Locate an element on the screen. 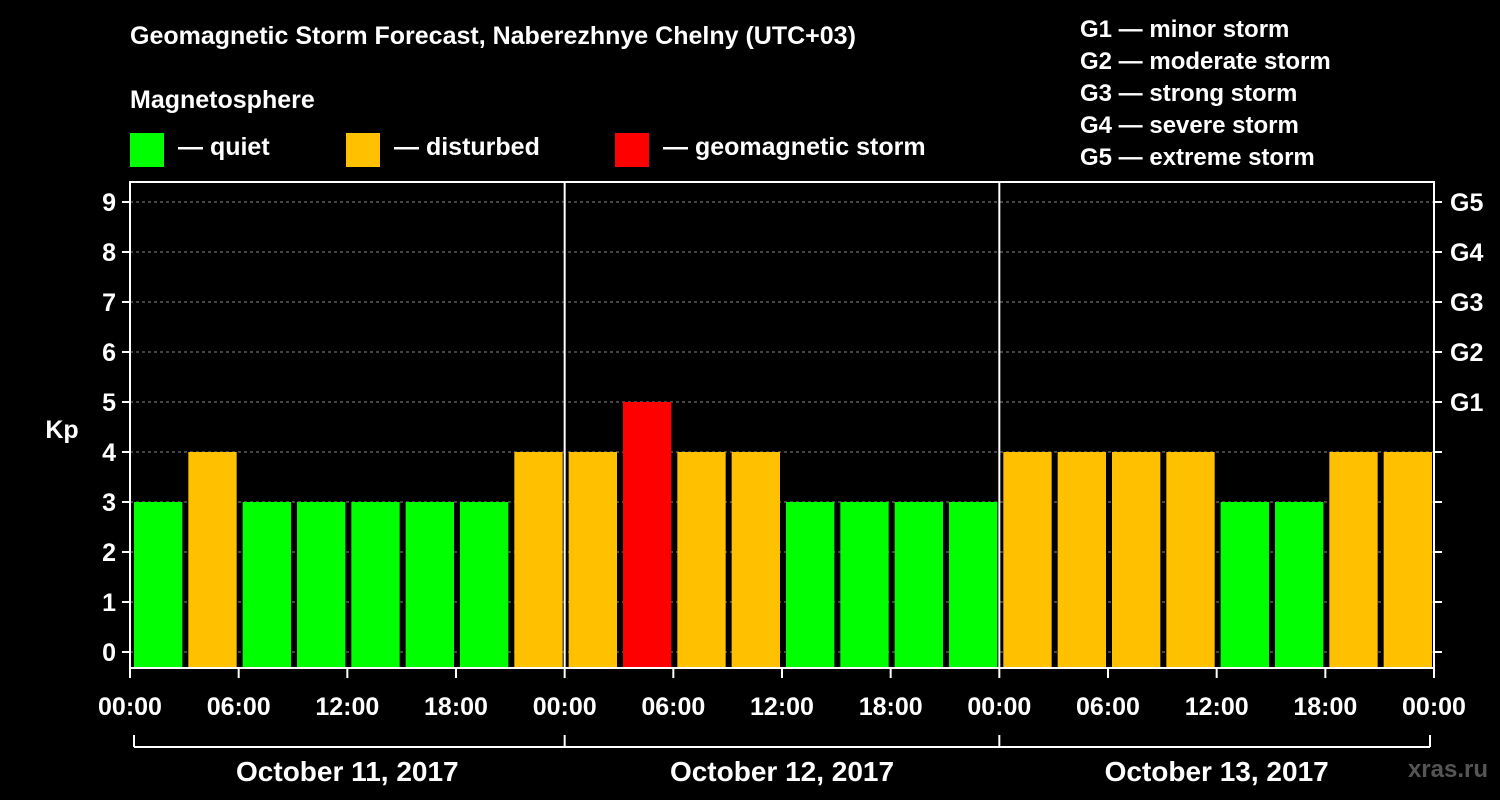  day-label: October 11, 2017 is located at coordinates (347, 771).